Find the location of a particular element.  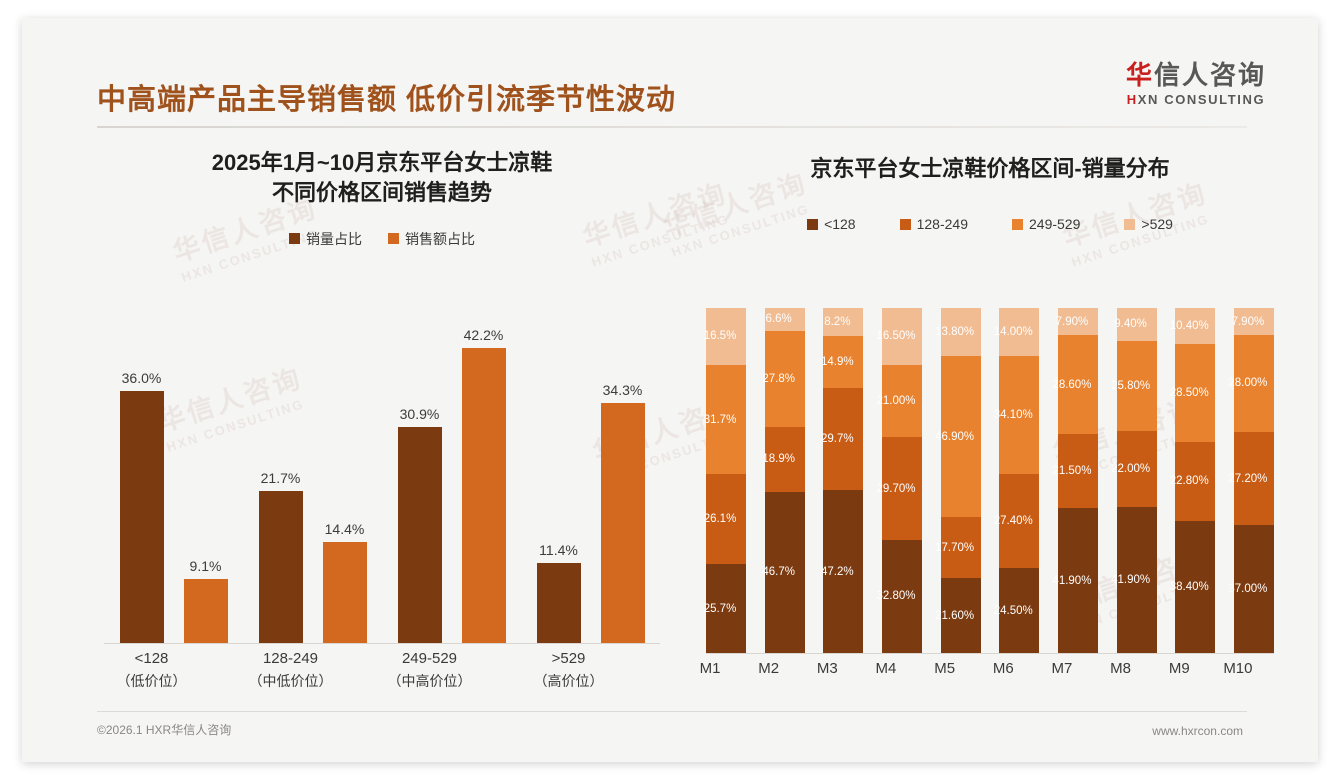

stacked-bar-segment: 10.40% is located at coordinates (1193, 326).